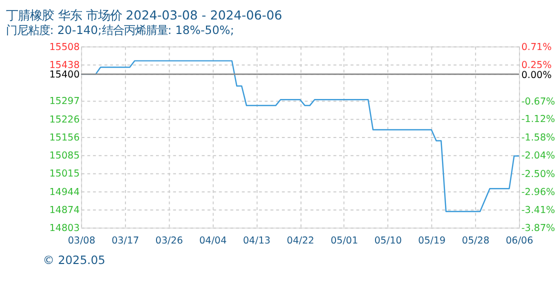 The width and height of the screenshot is (560, 300). Describe the element at coordinates (64, 228) in the screenshot. I see `y-tick-label: 14803` at that location.